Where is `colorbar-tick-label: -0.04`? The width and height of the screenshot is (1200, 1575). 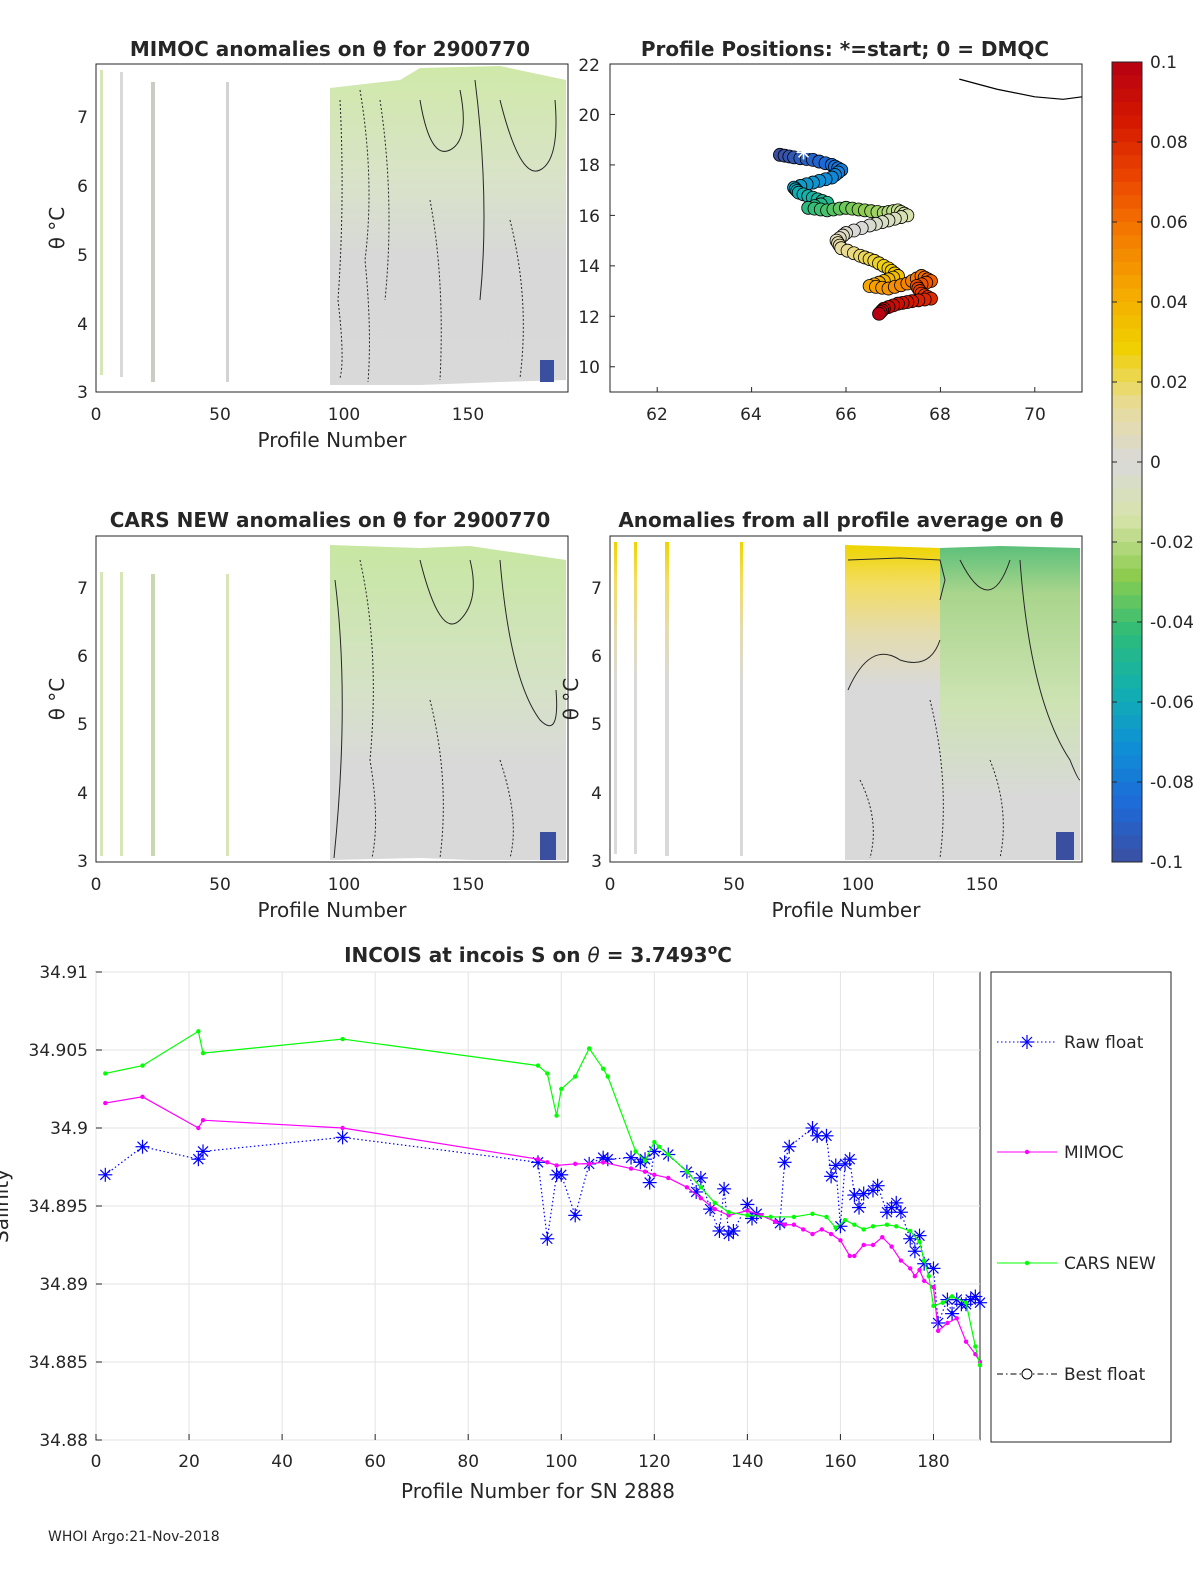 colorbar-tick-label: -0.04 is located at coordinates (1172, 623).